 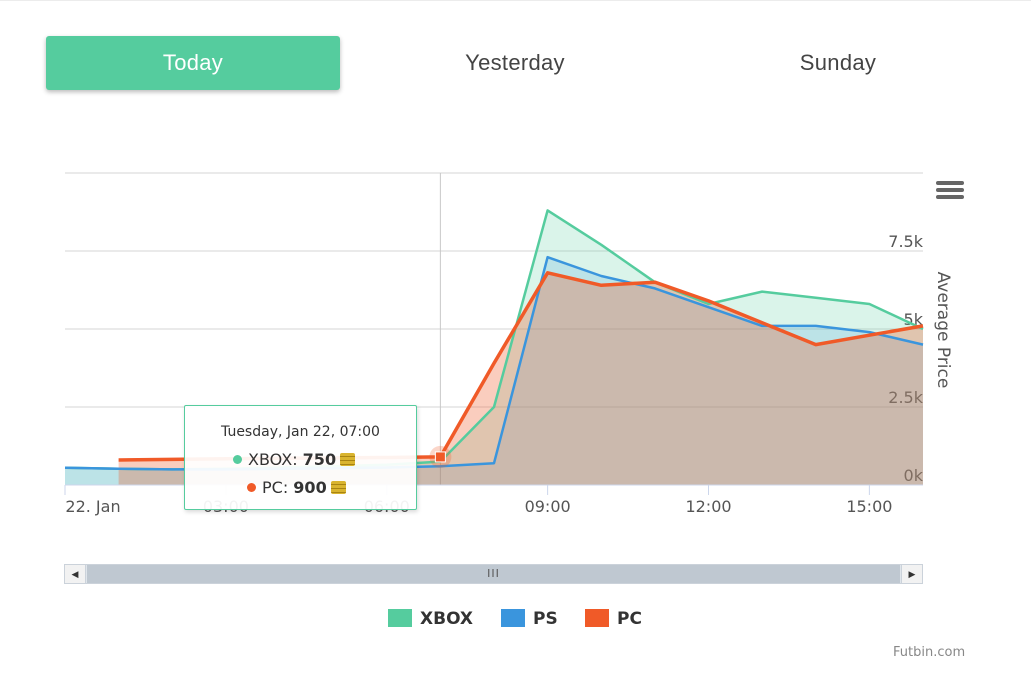 What do you see at coordinates (513, 618) in the screenshot?
I see `legend-swatch-ps` at bounding box center [513, 618].